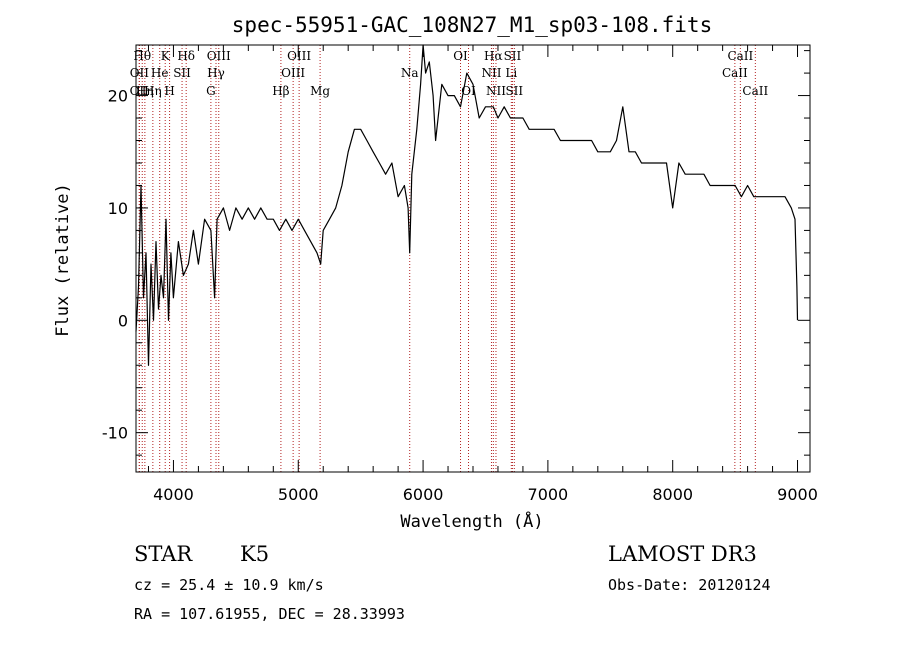 The width and height of the screenshot is (900, 649). What do you see at coordinates (163, 554) in the screenshot?
I see `object-class: STAR` at bounding box center [163, 554].